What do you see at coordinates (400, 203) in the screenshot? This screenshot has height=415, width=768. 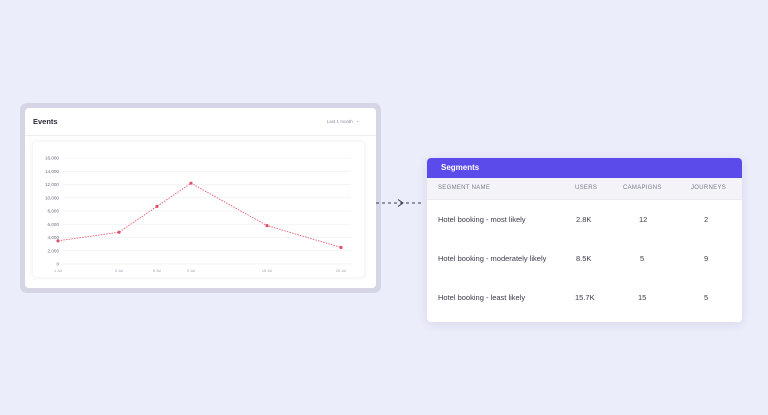 I see `dashed-arrow-connector` at bounding box center [400, 203].